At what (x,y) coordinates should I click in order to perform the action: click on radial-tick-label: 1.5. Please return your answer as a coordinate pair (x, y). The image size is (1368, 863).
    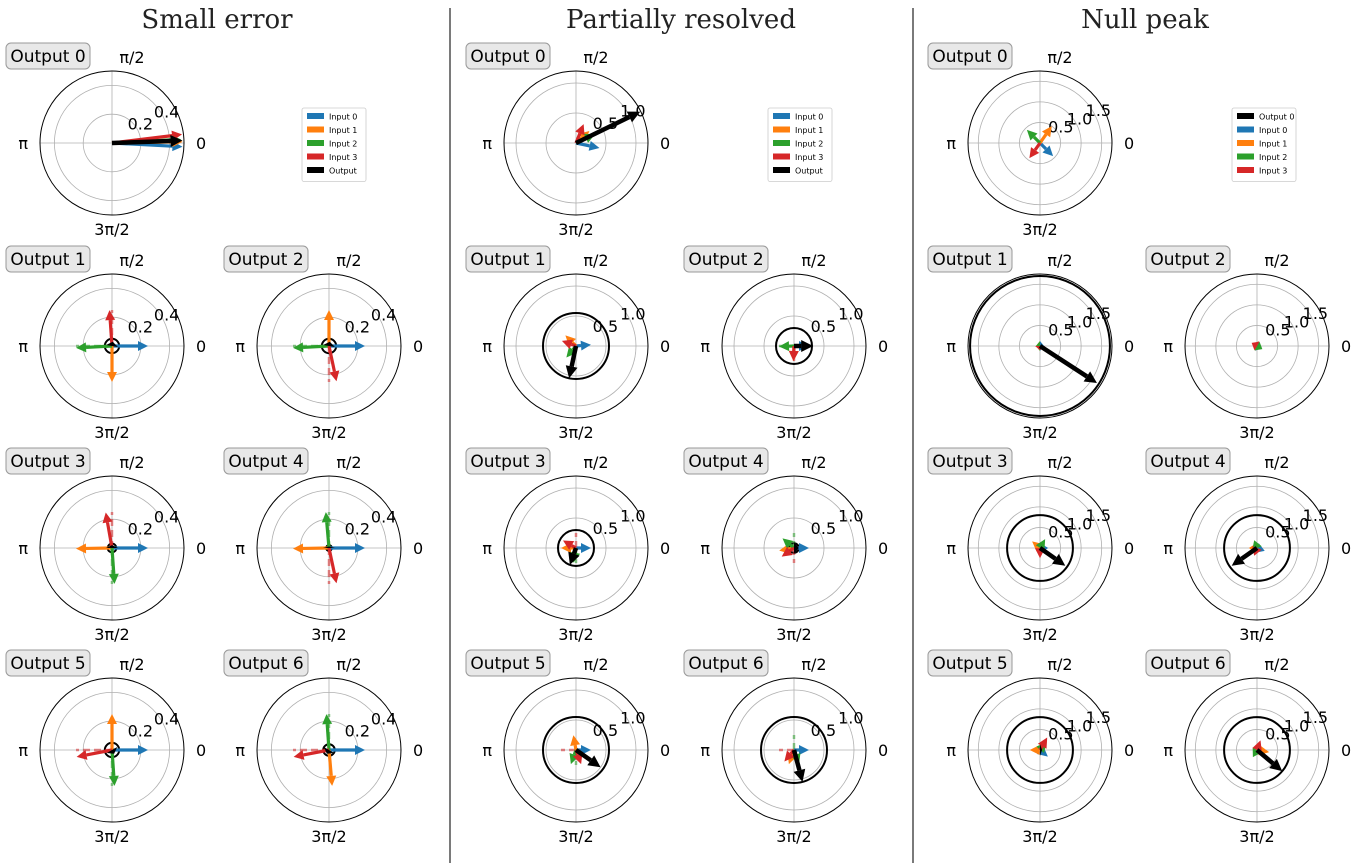
    Looking at the image, I should click on (1098, 717).